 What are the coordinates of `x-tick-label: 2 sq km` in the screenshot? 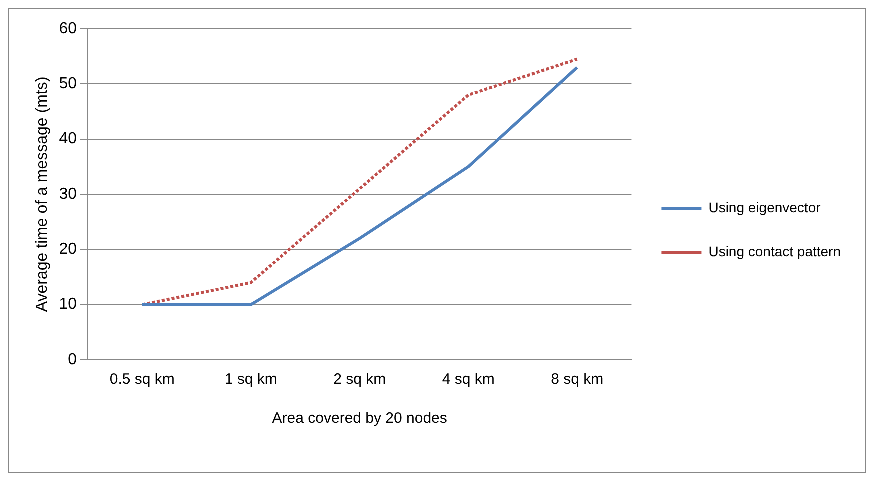 It's located at (360, 379).